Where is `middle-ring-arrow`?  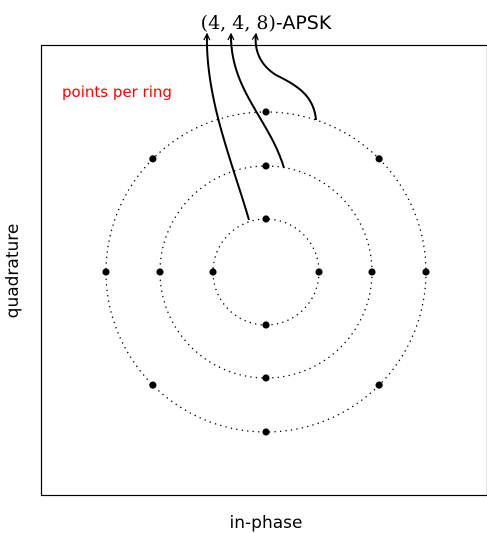 middle-ring-arrow is located at coordinates (258, 101).